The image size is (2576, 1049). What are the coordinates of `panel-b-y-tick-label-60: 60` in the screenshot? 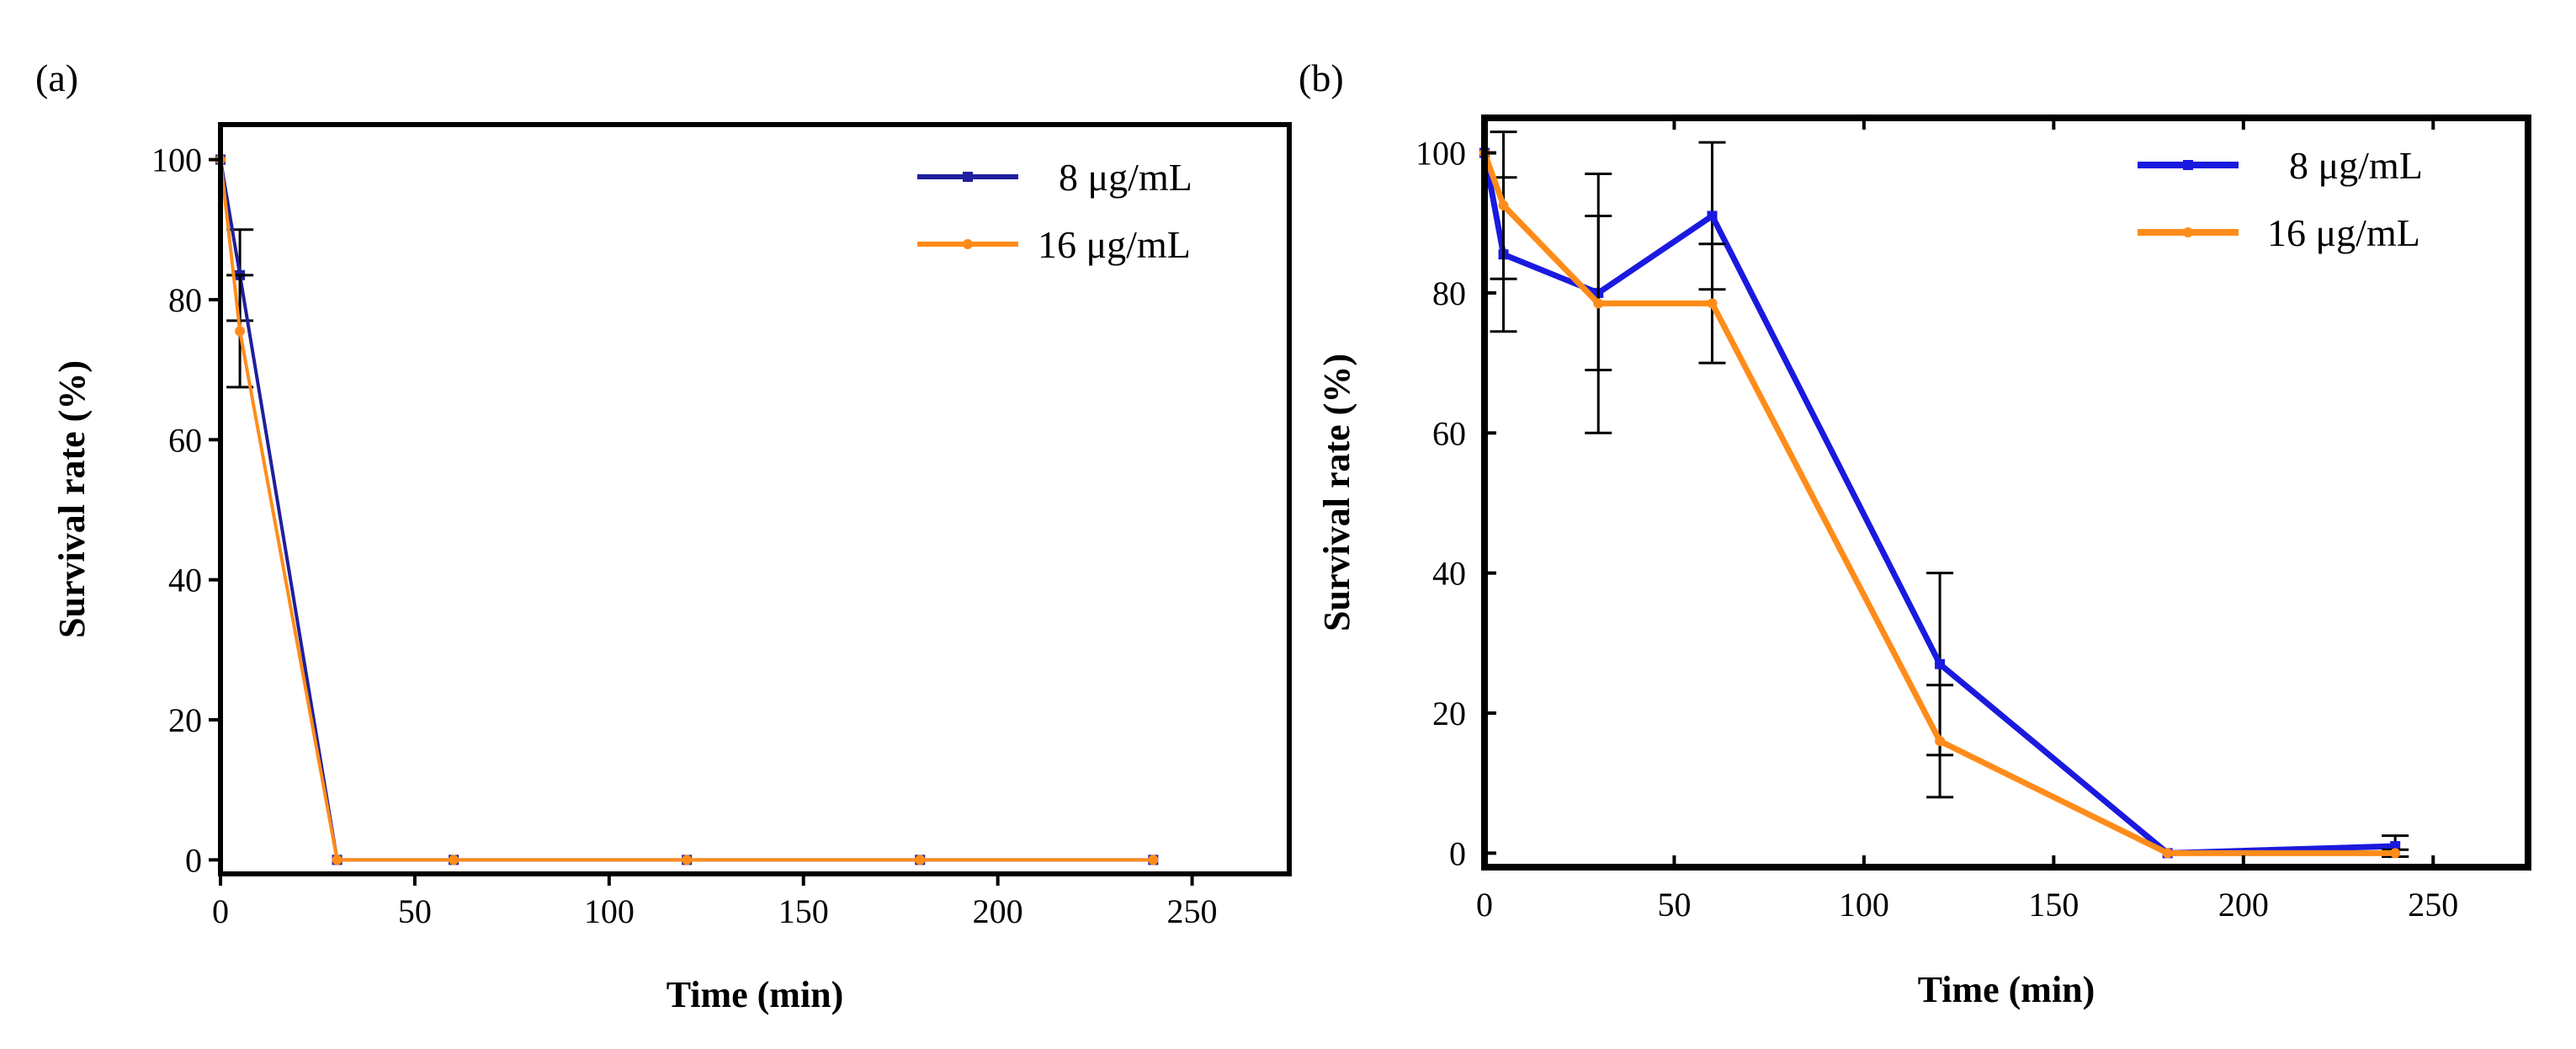 It's located at (1449, 433).